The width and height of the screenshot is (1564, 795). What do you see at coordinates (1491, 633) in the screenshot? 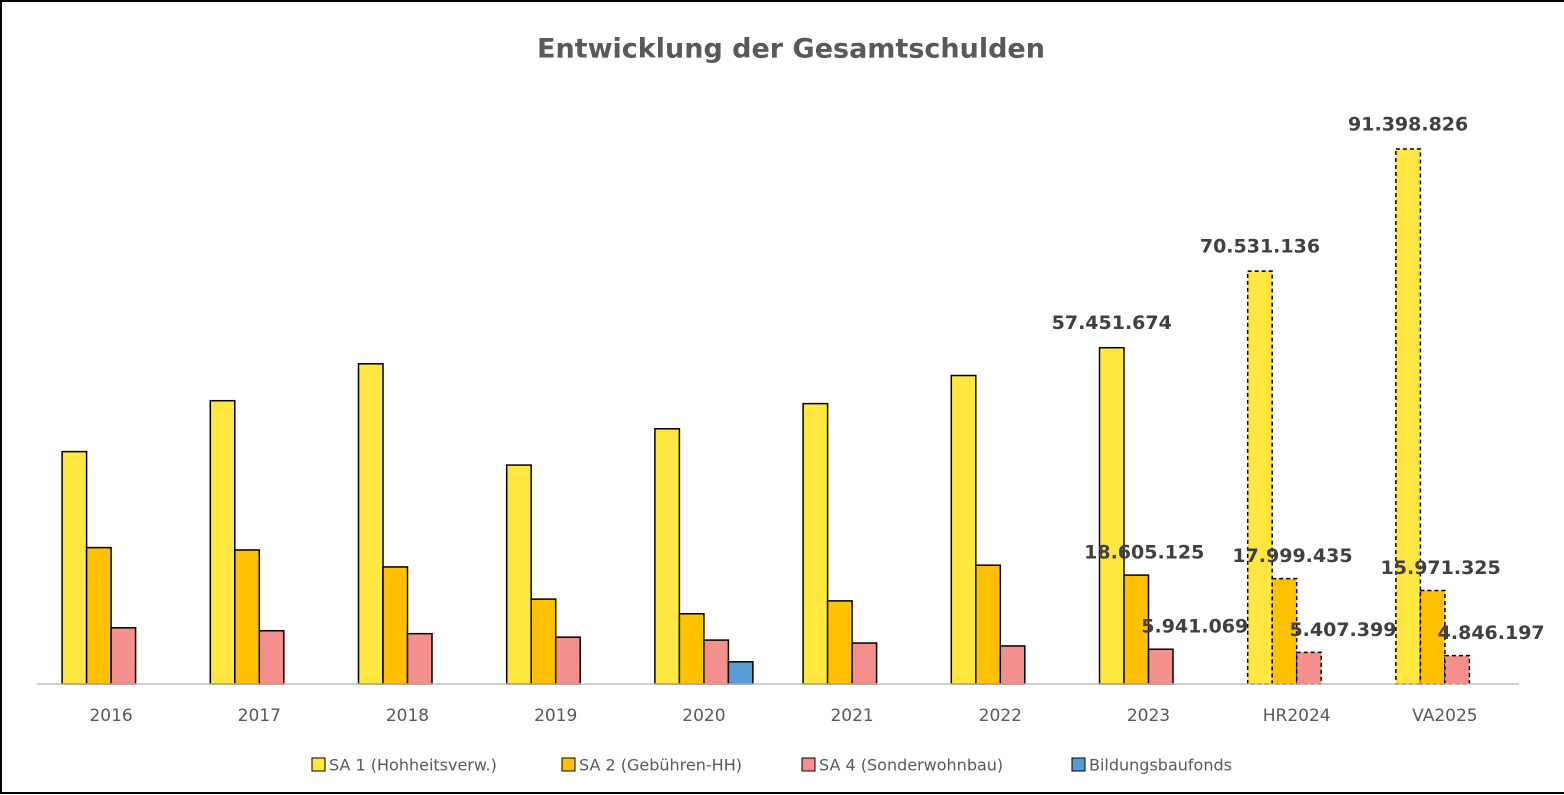
I see `data-label: 4.846.197` at bounding box center [1491, 633].